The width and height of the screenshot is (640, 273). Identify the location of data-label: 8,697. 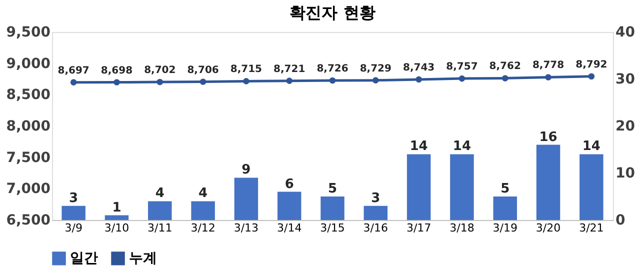
(74, 70).